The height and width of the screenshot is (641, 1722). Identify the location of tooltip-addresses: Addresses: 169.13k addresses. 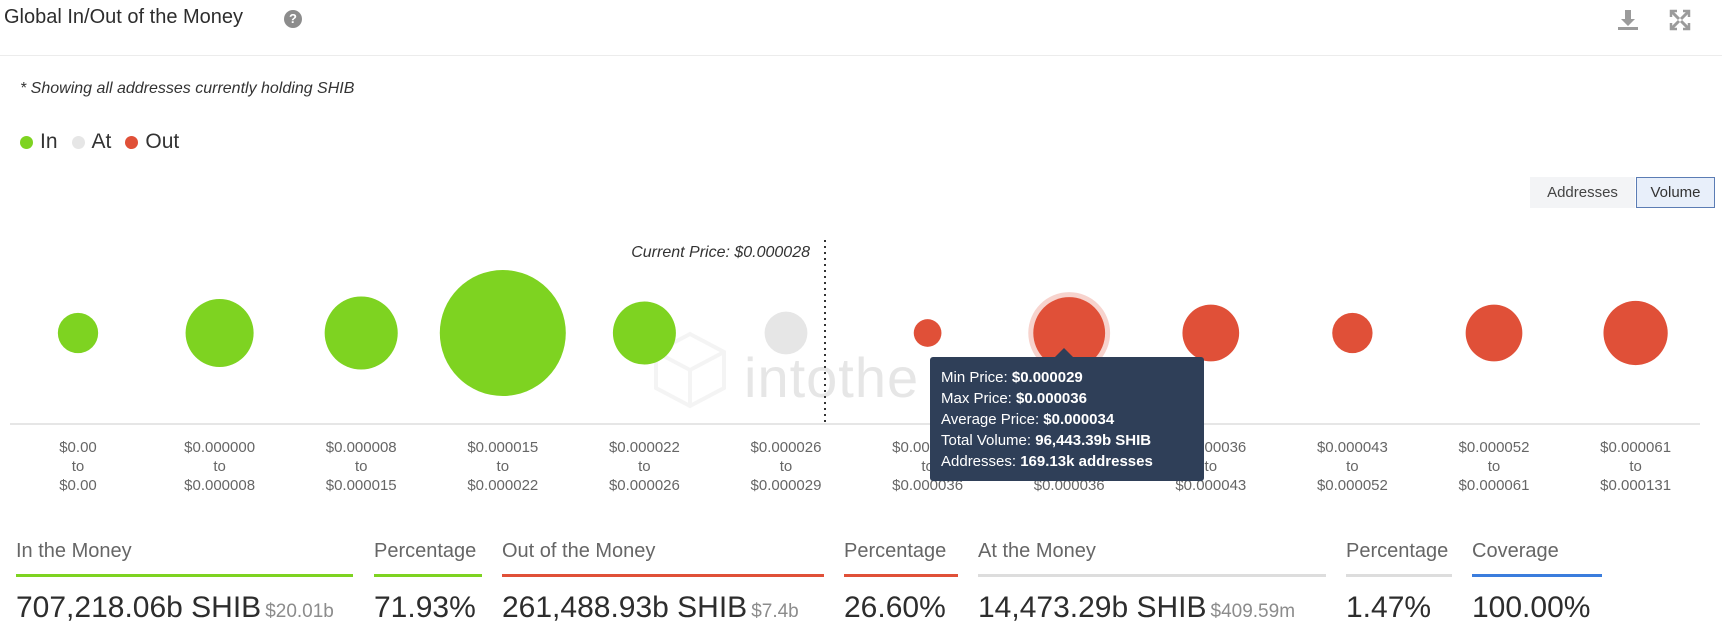
(1047, 461).